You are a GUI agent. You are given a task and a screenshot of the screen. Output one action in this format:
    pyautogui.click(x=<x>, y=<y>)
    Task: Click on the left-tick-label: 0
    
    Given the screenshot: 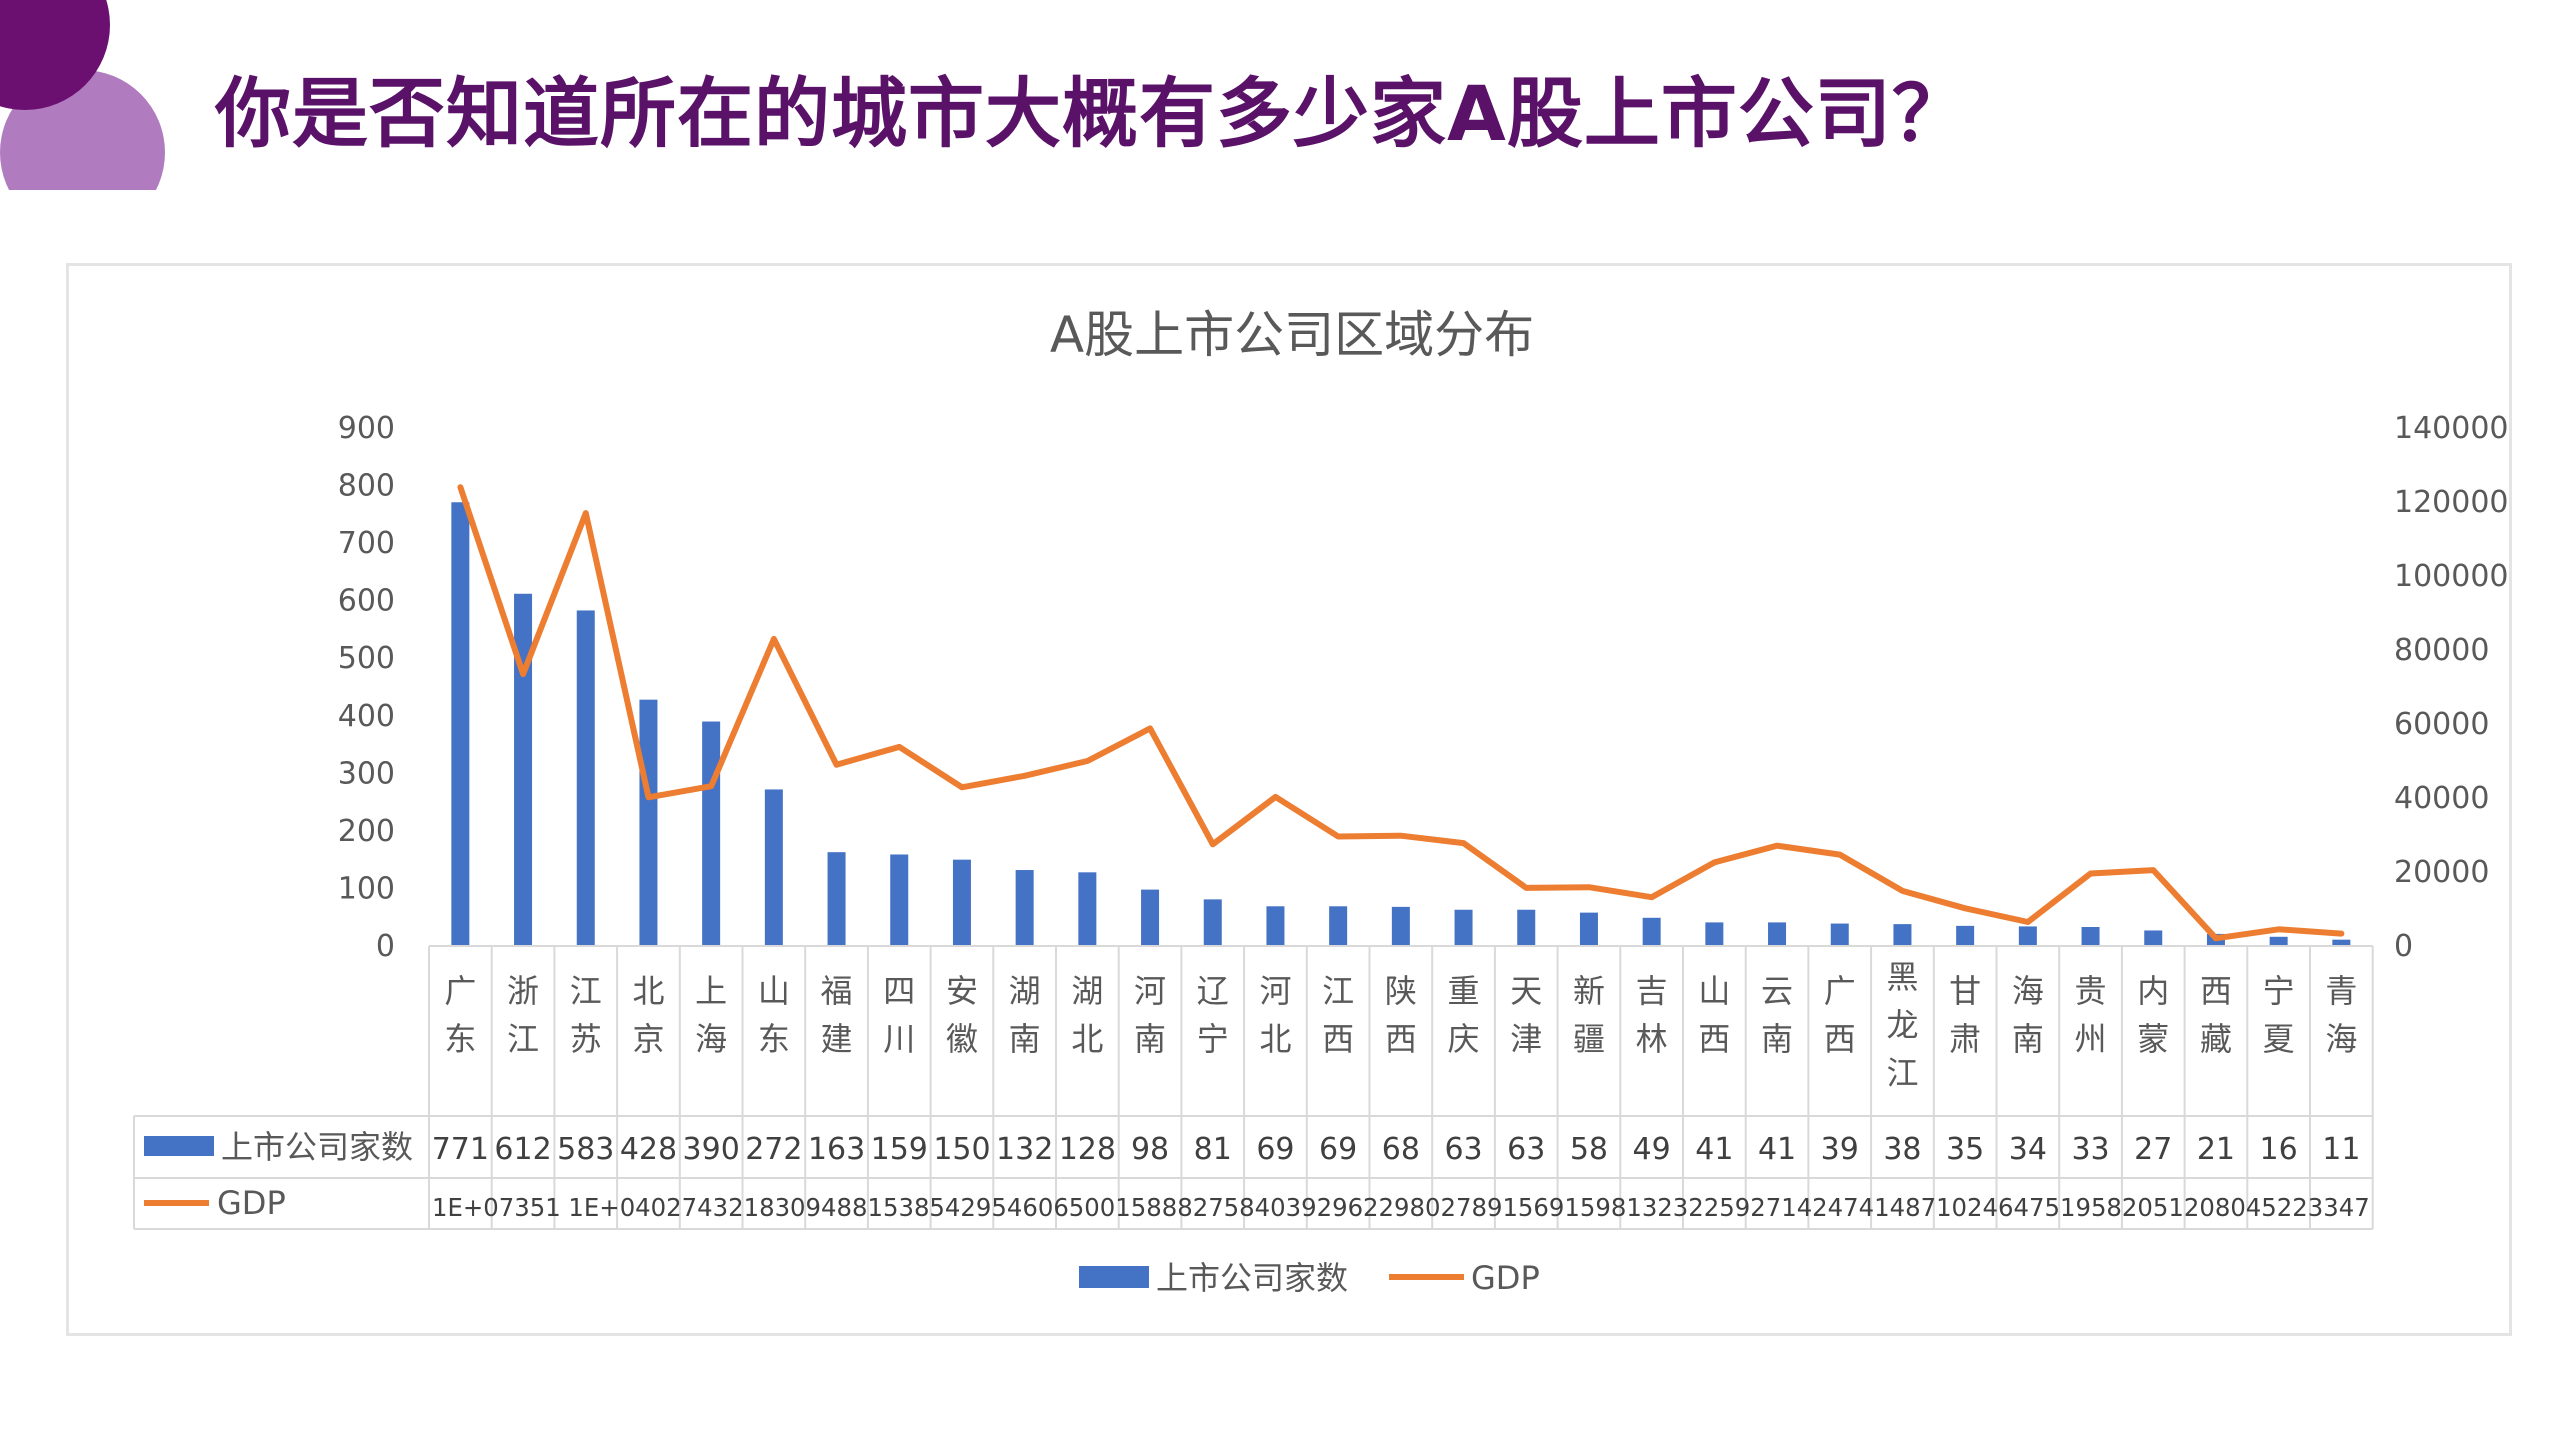 What is the action you would take?
    pyautogui.click(x=385, y=946)
    